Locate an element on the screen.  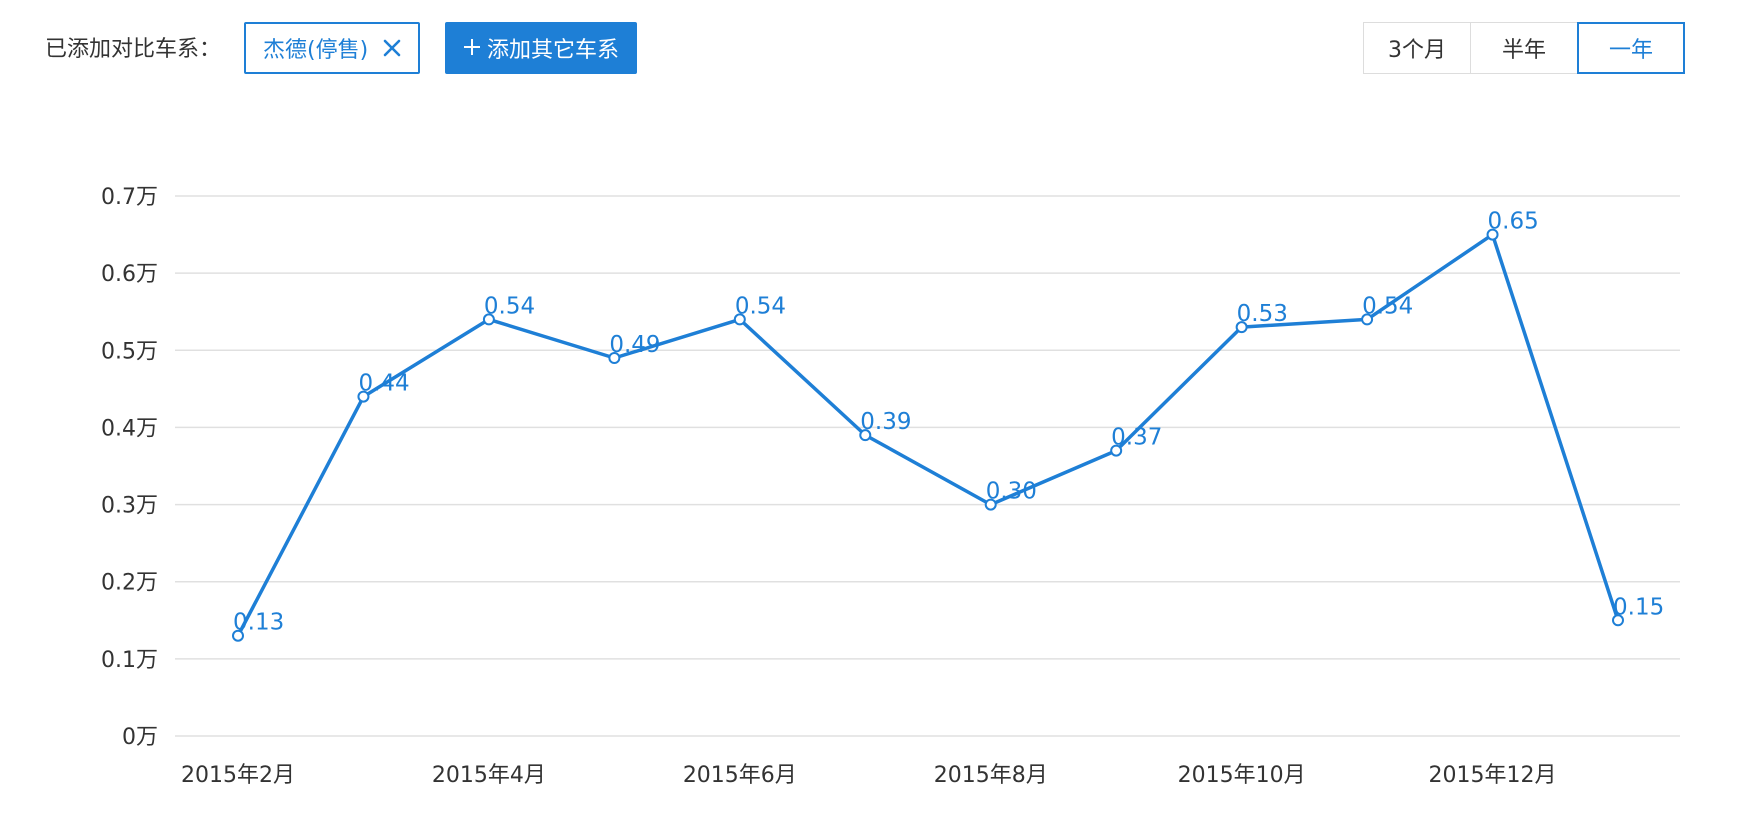
x-tick-label: 2015年4月 is located at coordinates (489, 775).